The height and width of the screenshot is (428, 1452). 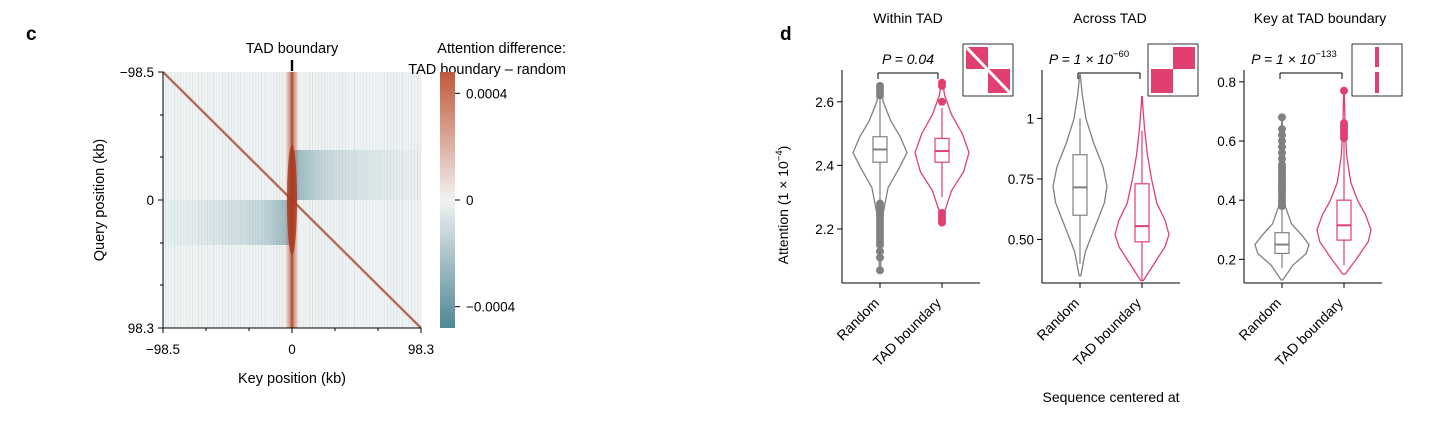 I want to click on pvalue-label: P = 0.04, so click(x=908, y=59).